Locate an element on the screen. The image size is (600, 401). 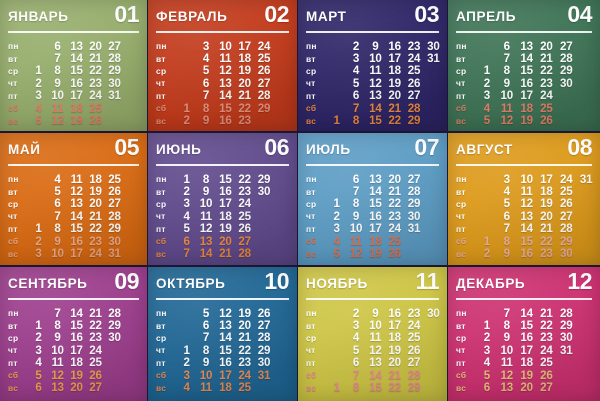
day-cell: 29 is located at coordinates (566, 71).